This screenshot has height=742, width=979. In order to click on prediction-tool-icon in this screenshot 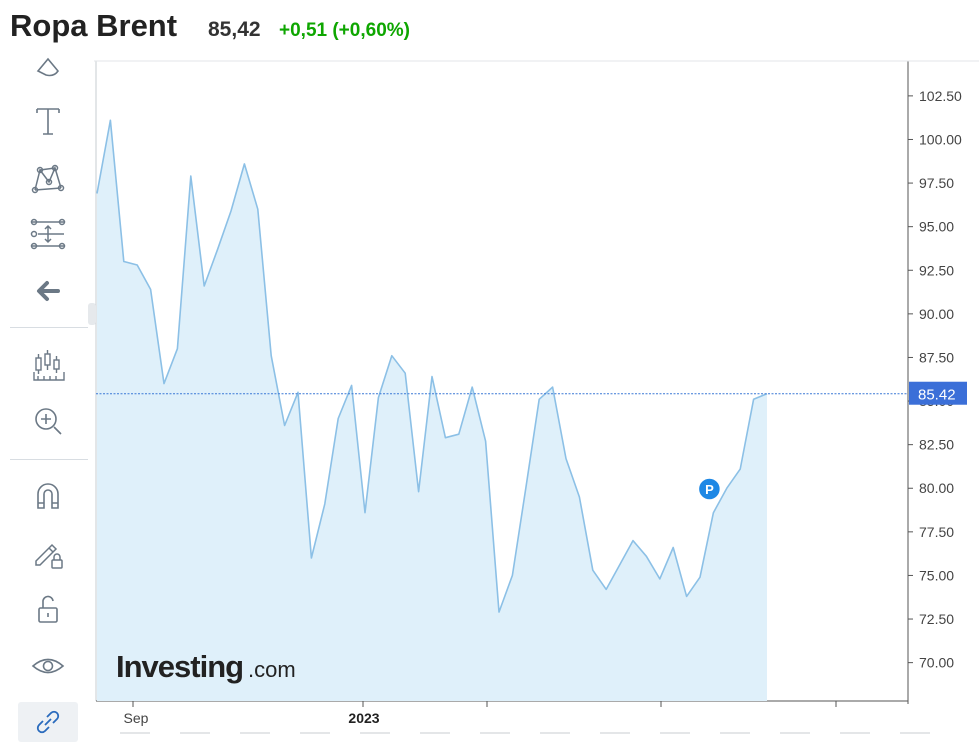, I will do `click(48, 234)`.